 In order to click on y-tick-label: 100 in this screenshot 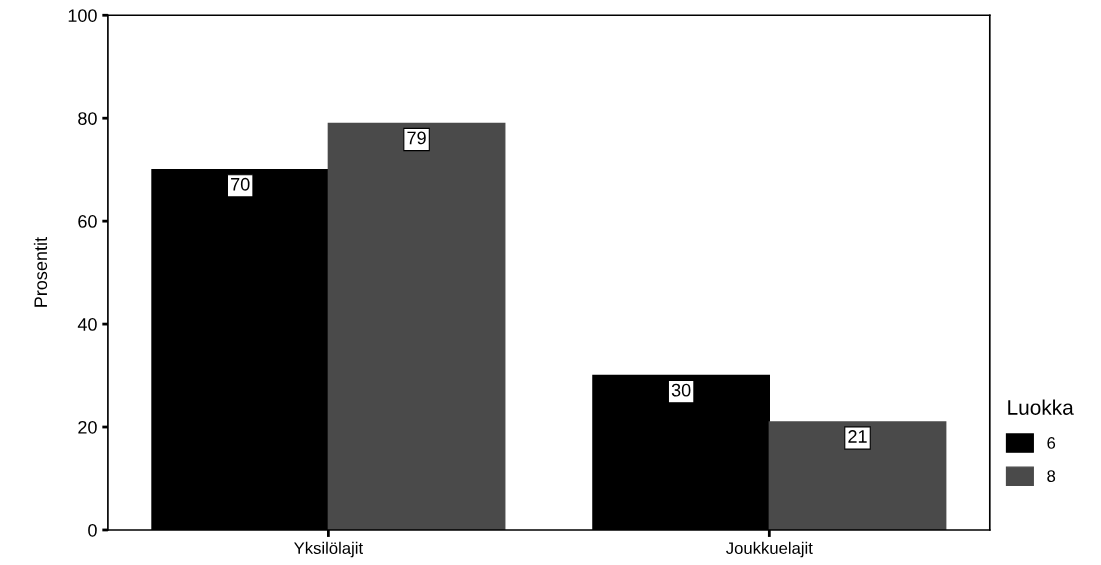, I will do `click(82, 15)`.